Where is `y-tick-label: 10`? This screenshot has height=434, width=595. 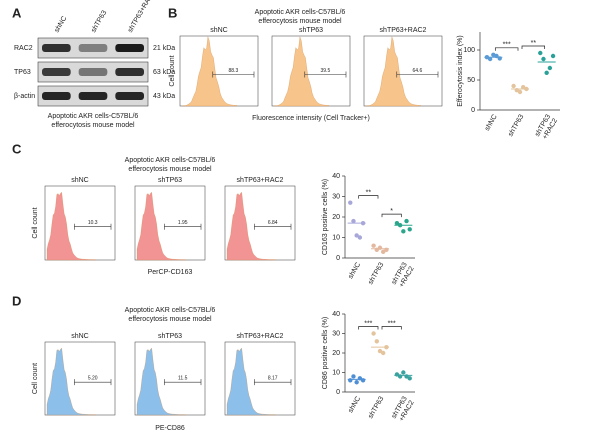
y-tick-label: 10 is located at coordinates (336, 372).